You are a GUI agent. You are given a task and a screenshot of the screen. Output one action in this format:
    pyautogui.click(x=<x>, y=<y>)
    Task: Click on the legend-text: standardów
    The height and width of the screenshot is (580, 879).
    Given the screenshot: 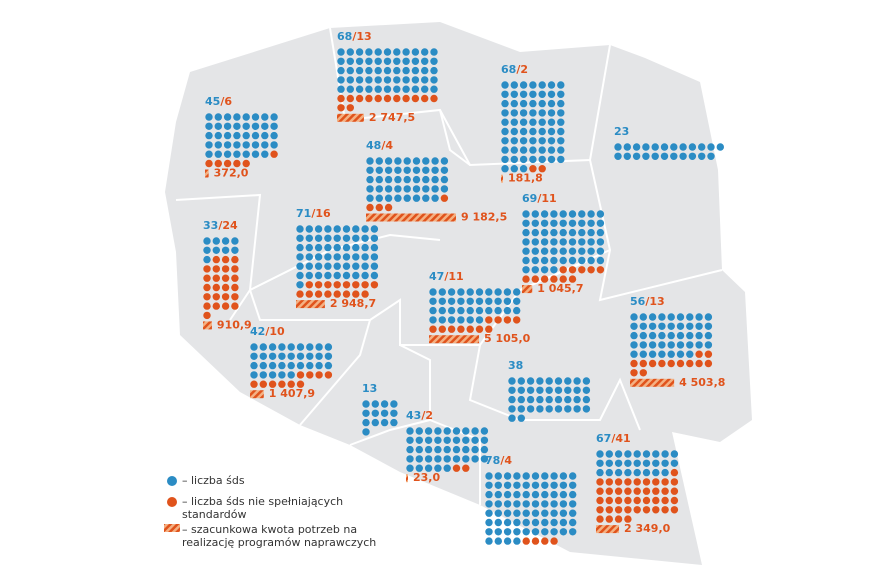 What is the action you would take?
    pyautogui.click(x=214, y=514)
    